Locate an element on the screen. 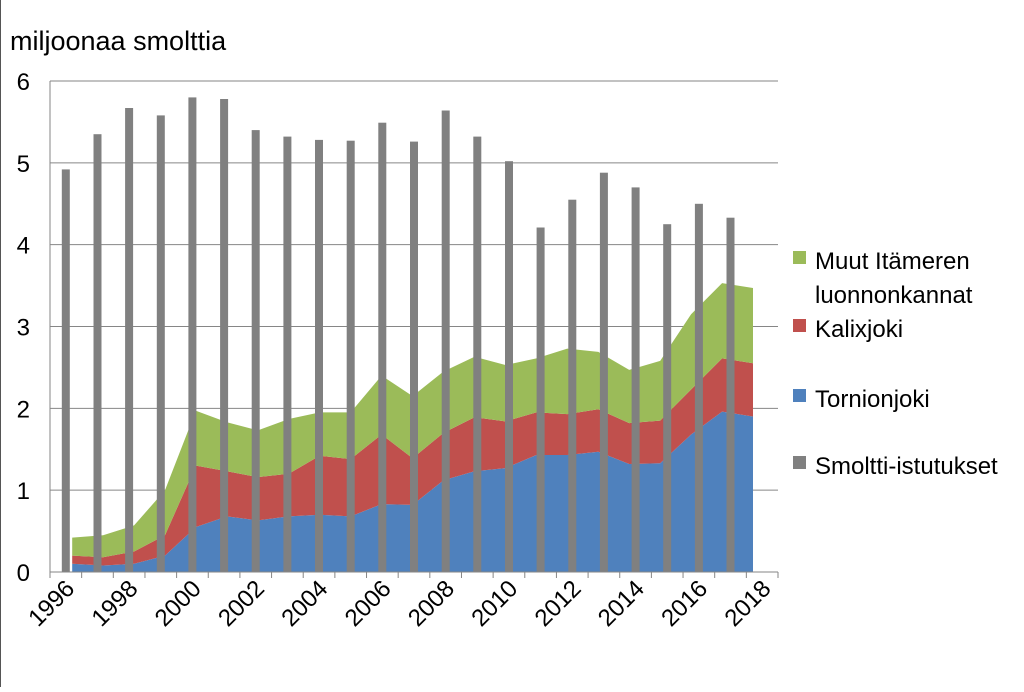 The width and height of the screenshot is (1024, 692). y-tick-label: 1 is located at coordinates (23, 491).